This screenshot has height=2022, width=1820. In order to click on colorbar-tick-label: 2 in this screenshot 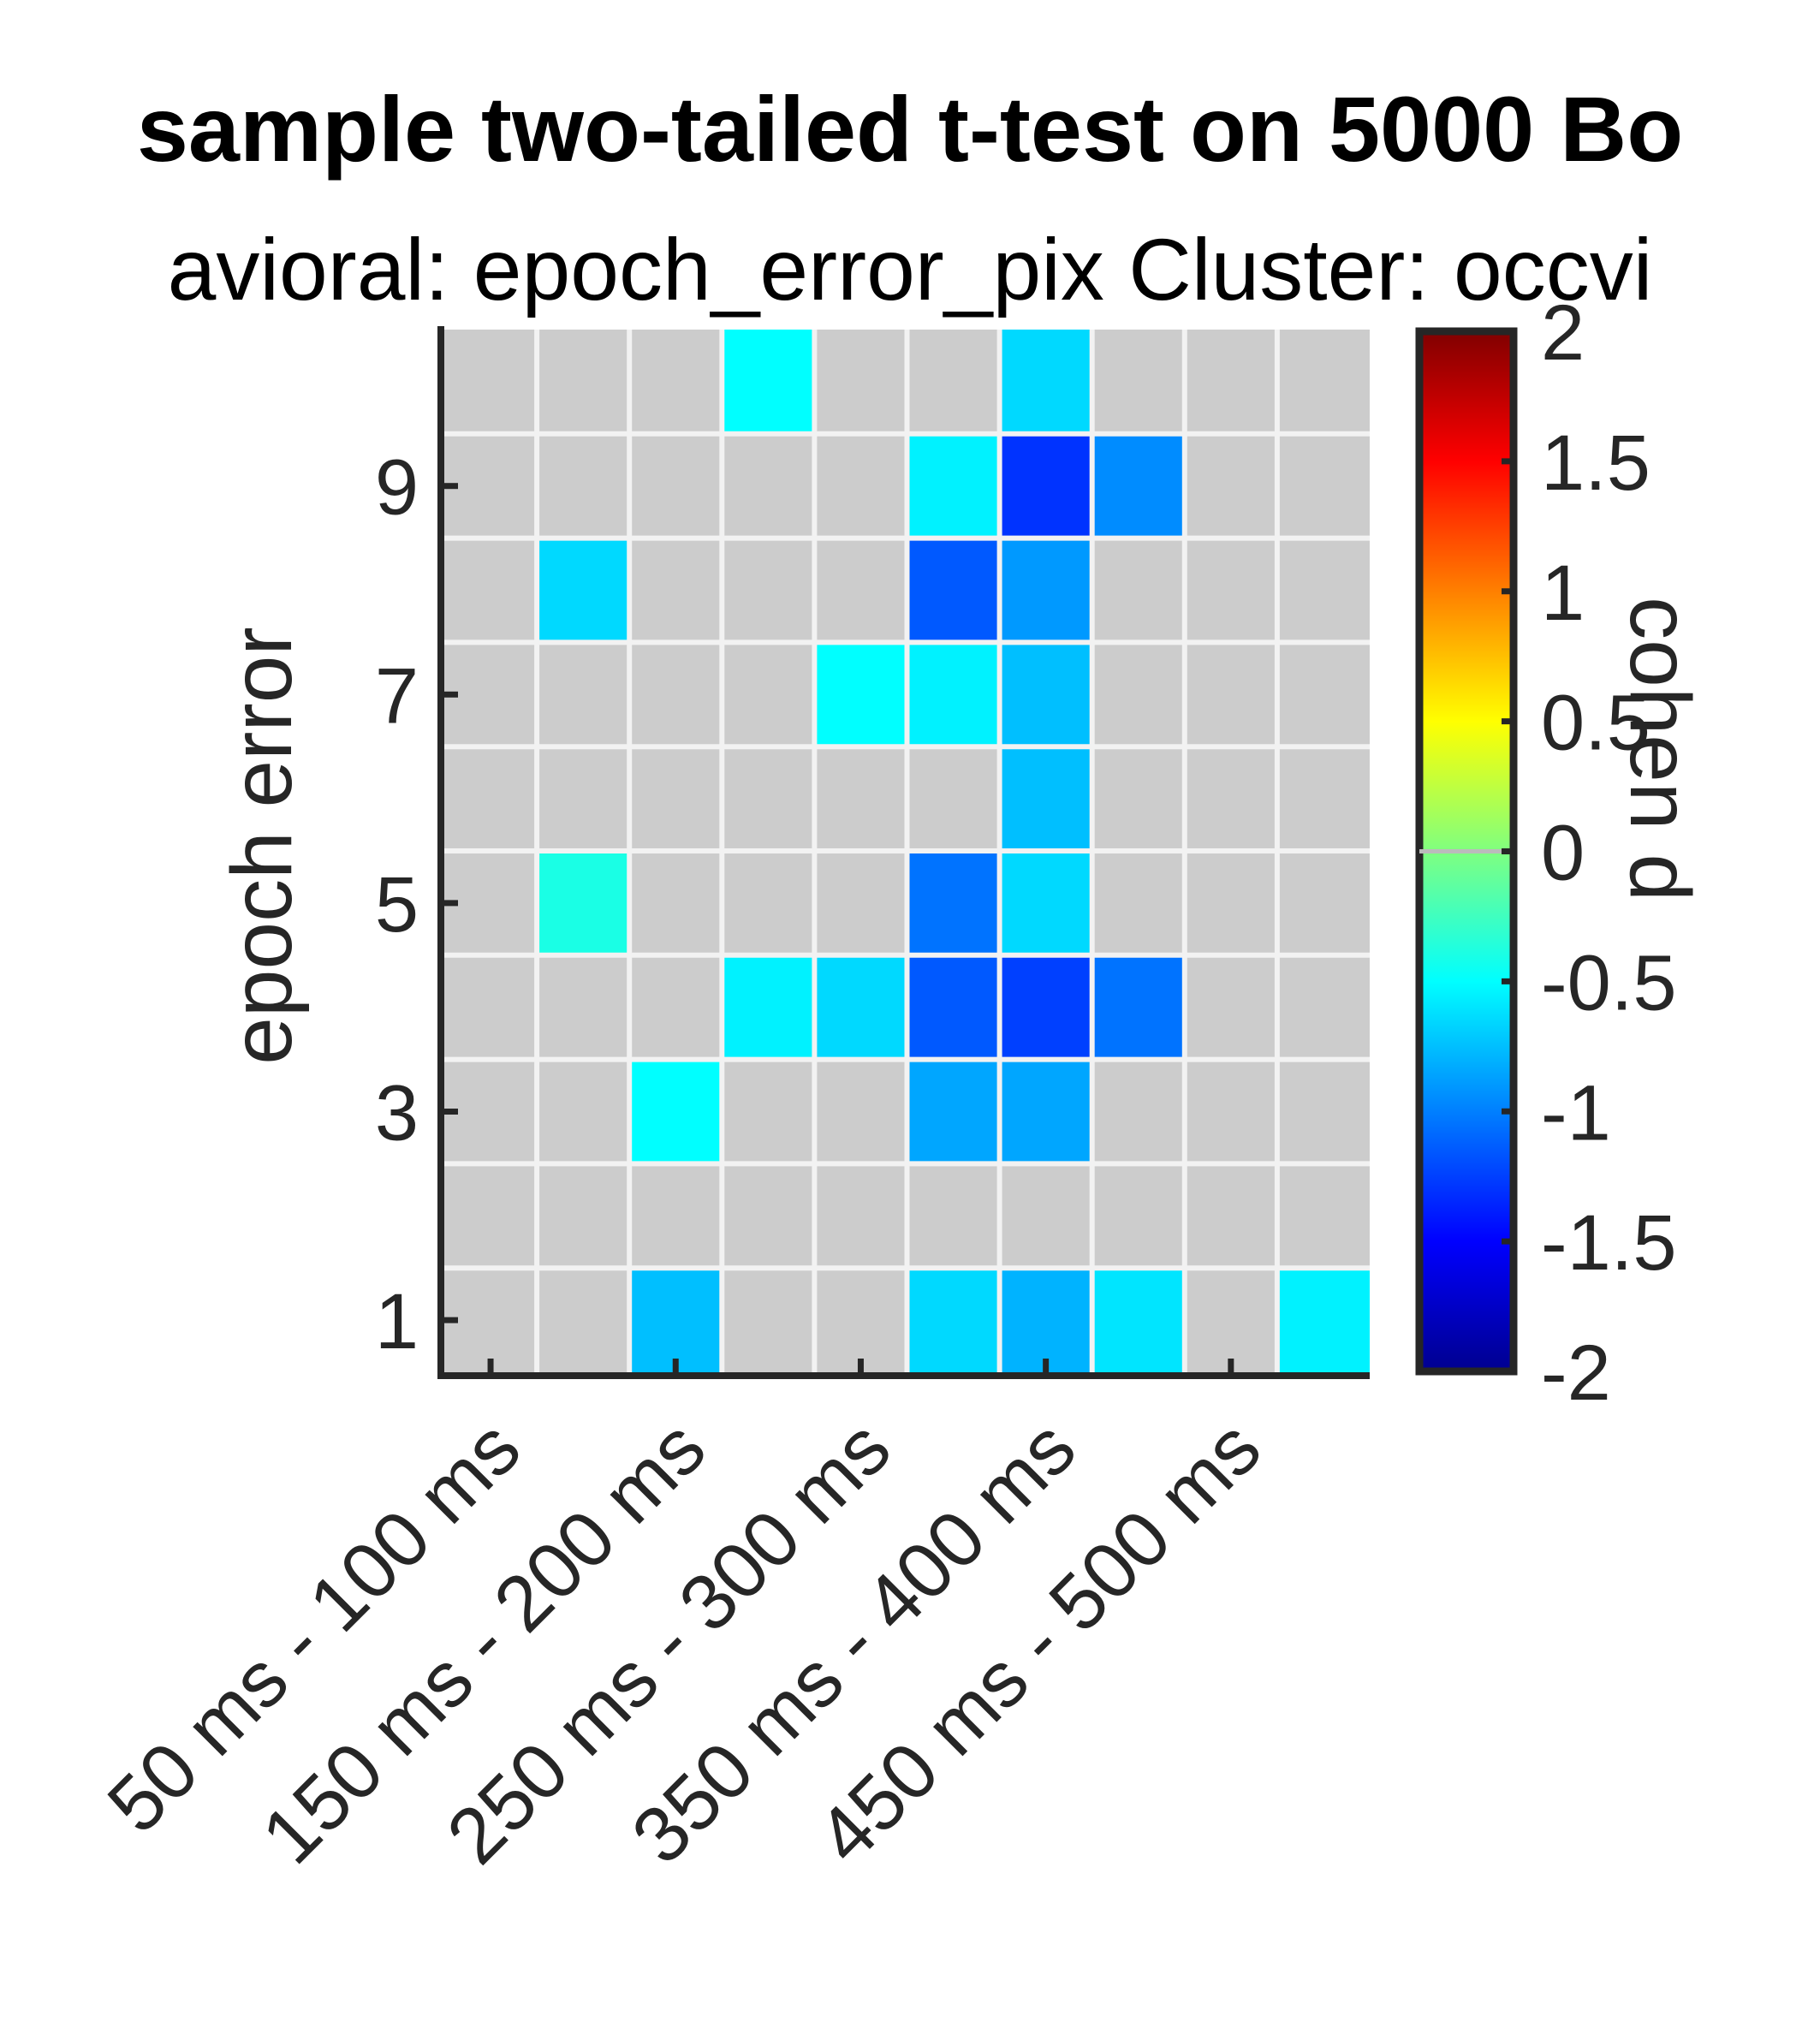, I will do `click(1563, 333)`.